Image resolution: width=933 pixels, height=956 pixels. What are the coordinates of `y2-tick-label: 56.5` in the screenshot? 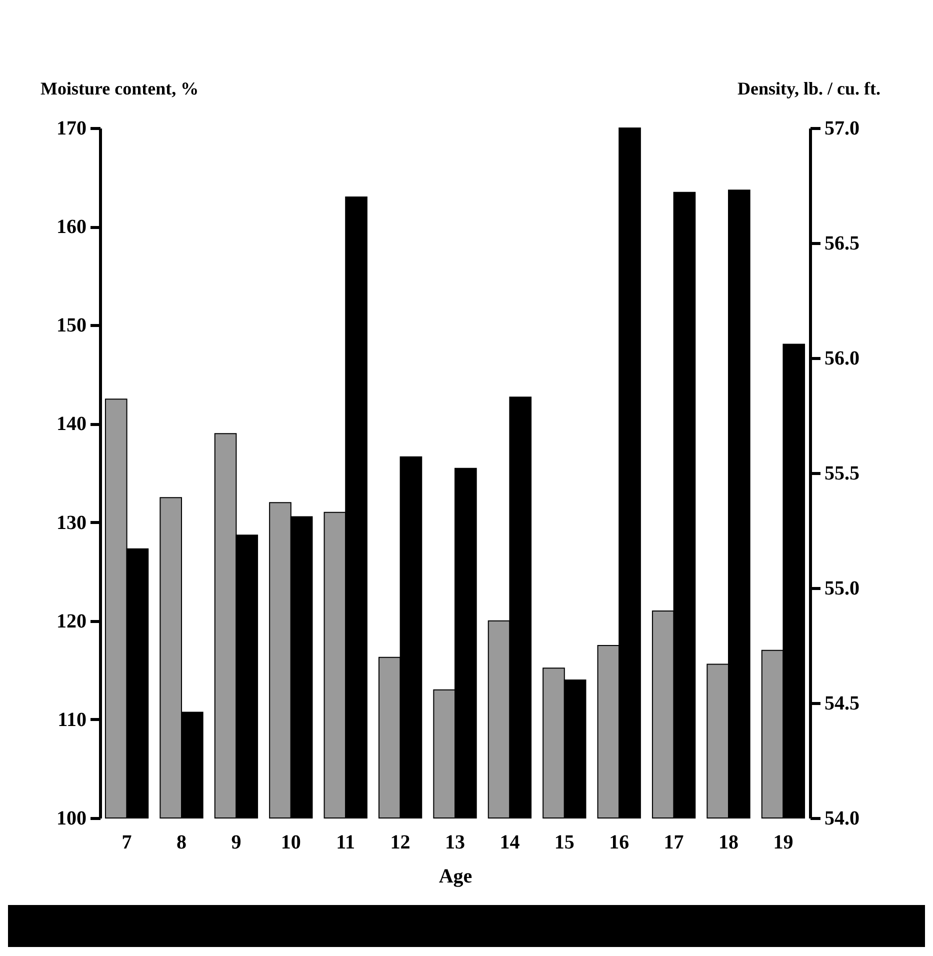 It's located at (842, 243).